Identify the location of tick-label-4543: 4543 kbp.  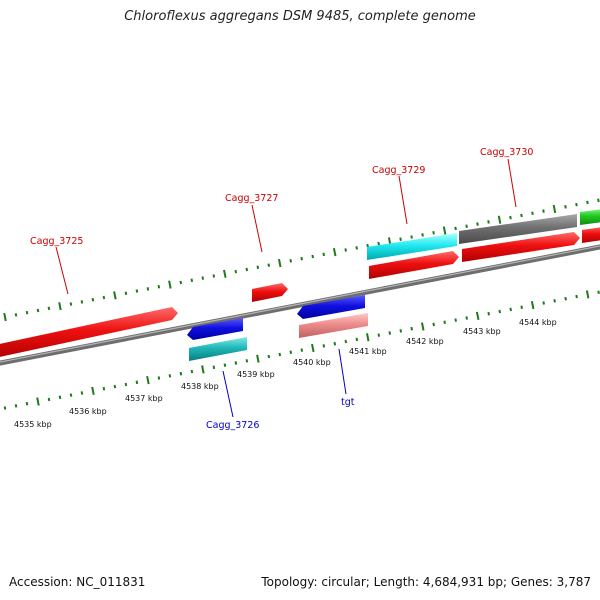
(482, 331).